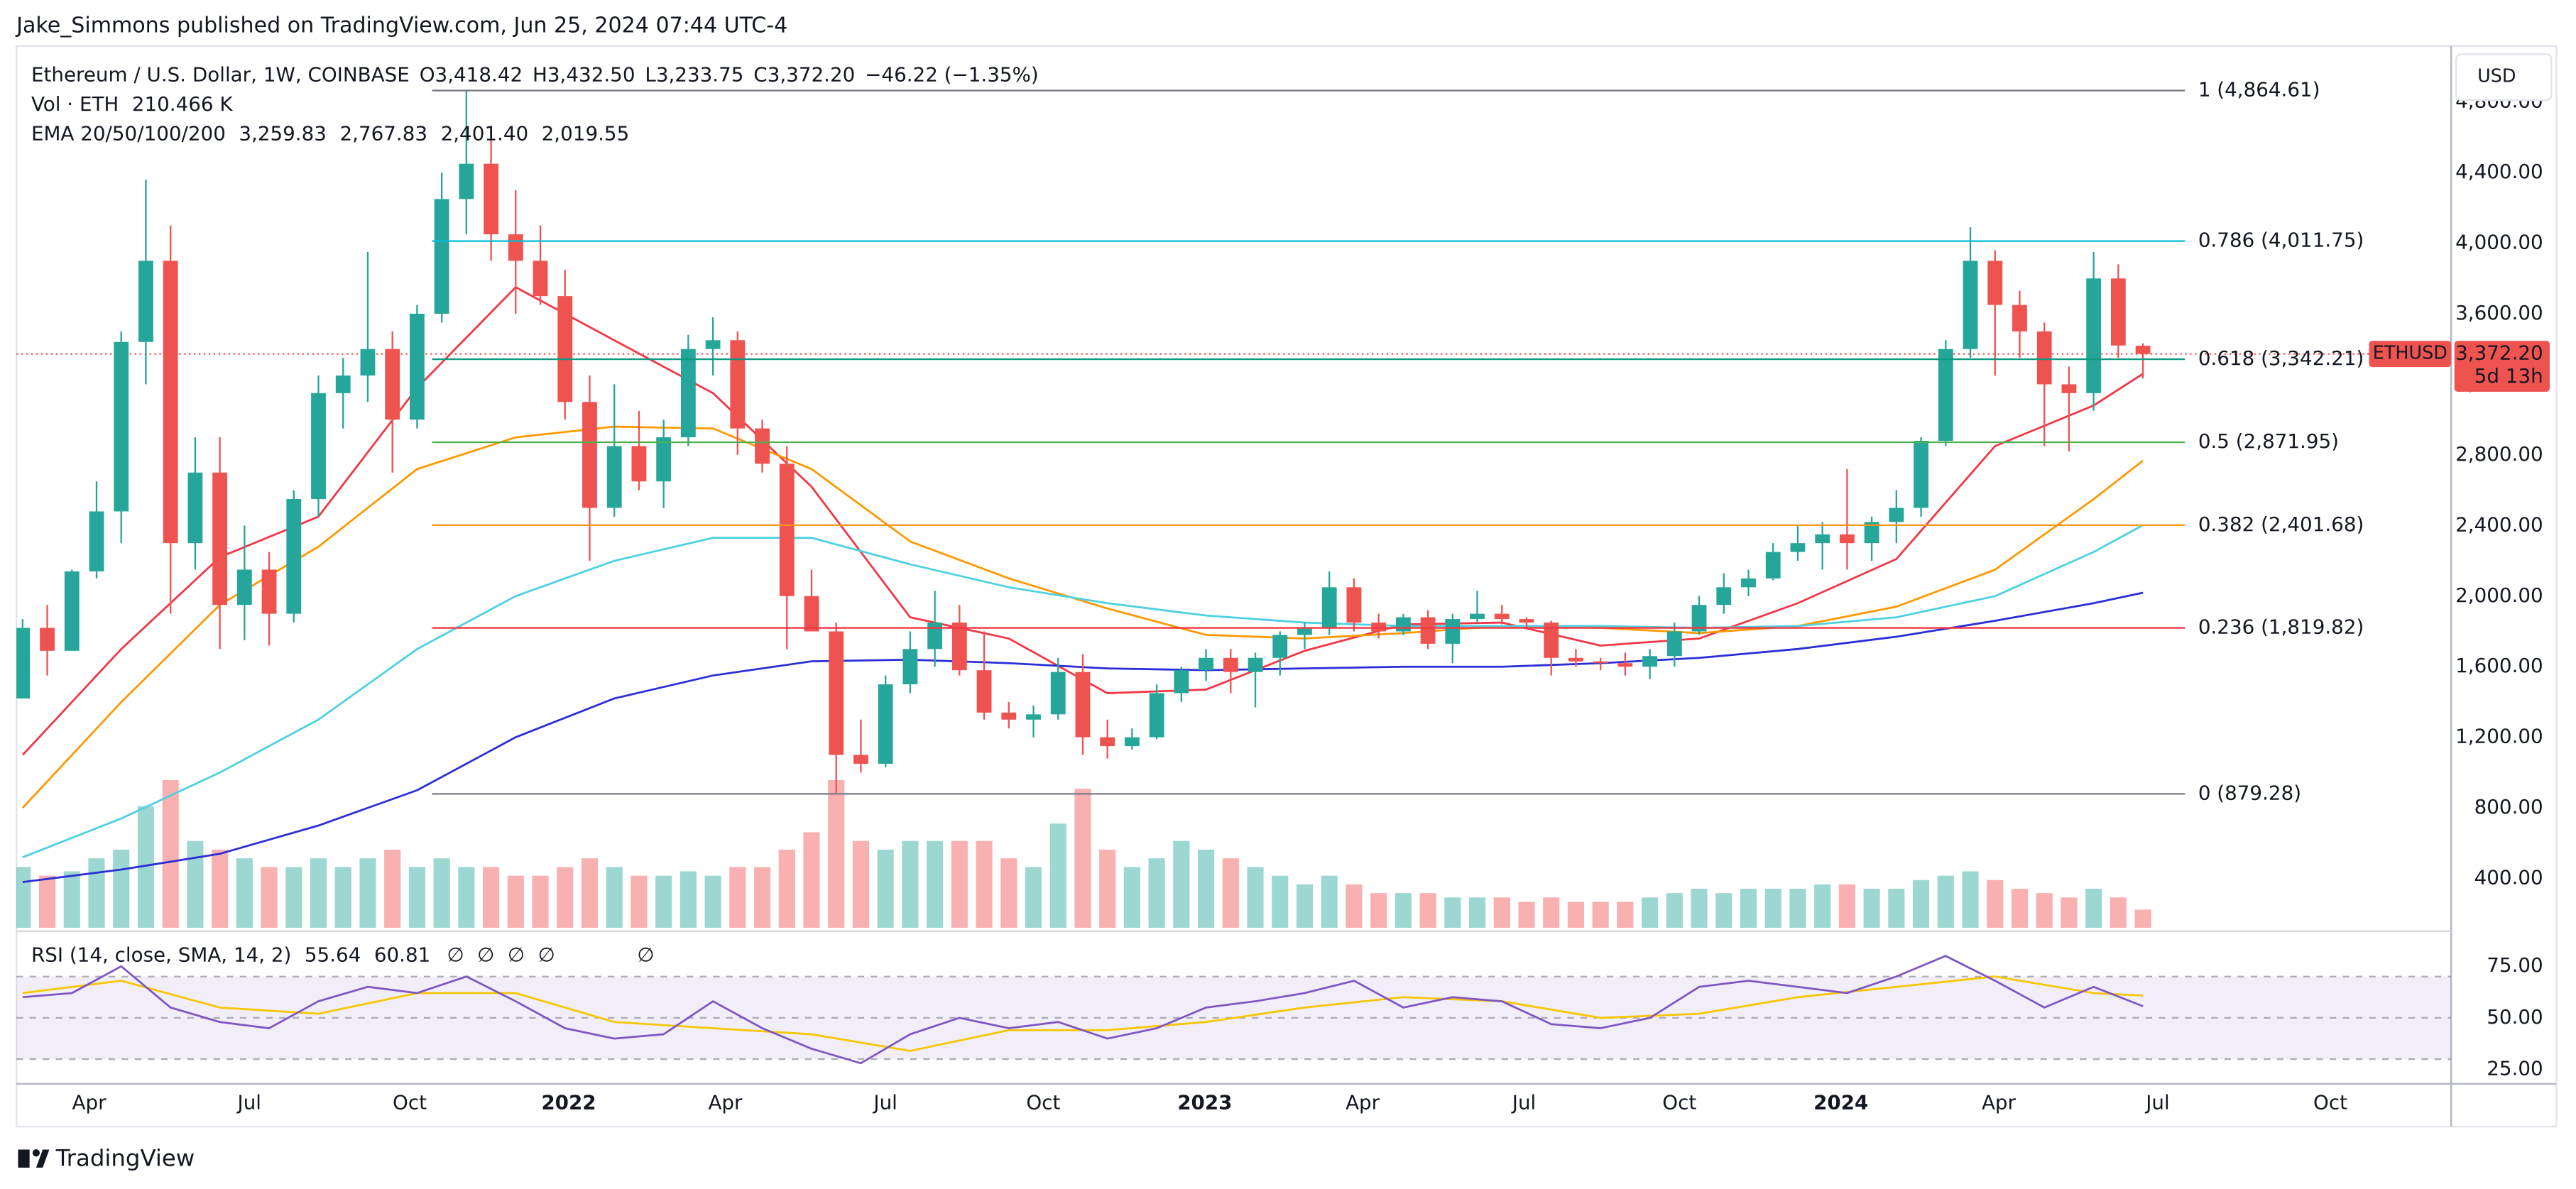  I want to click on legend-key: C, so click(760, 74).